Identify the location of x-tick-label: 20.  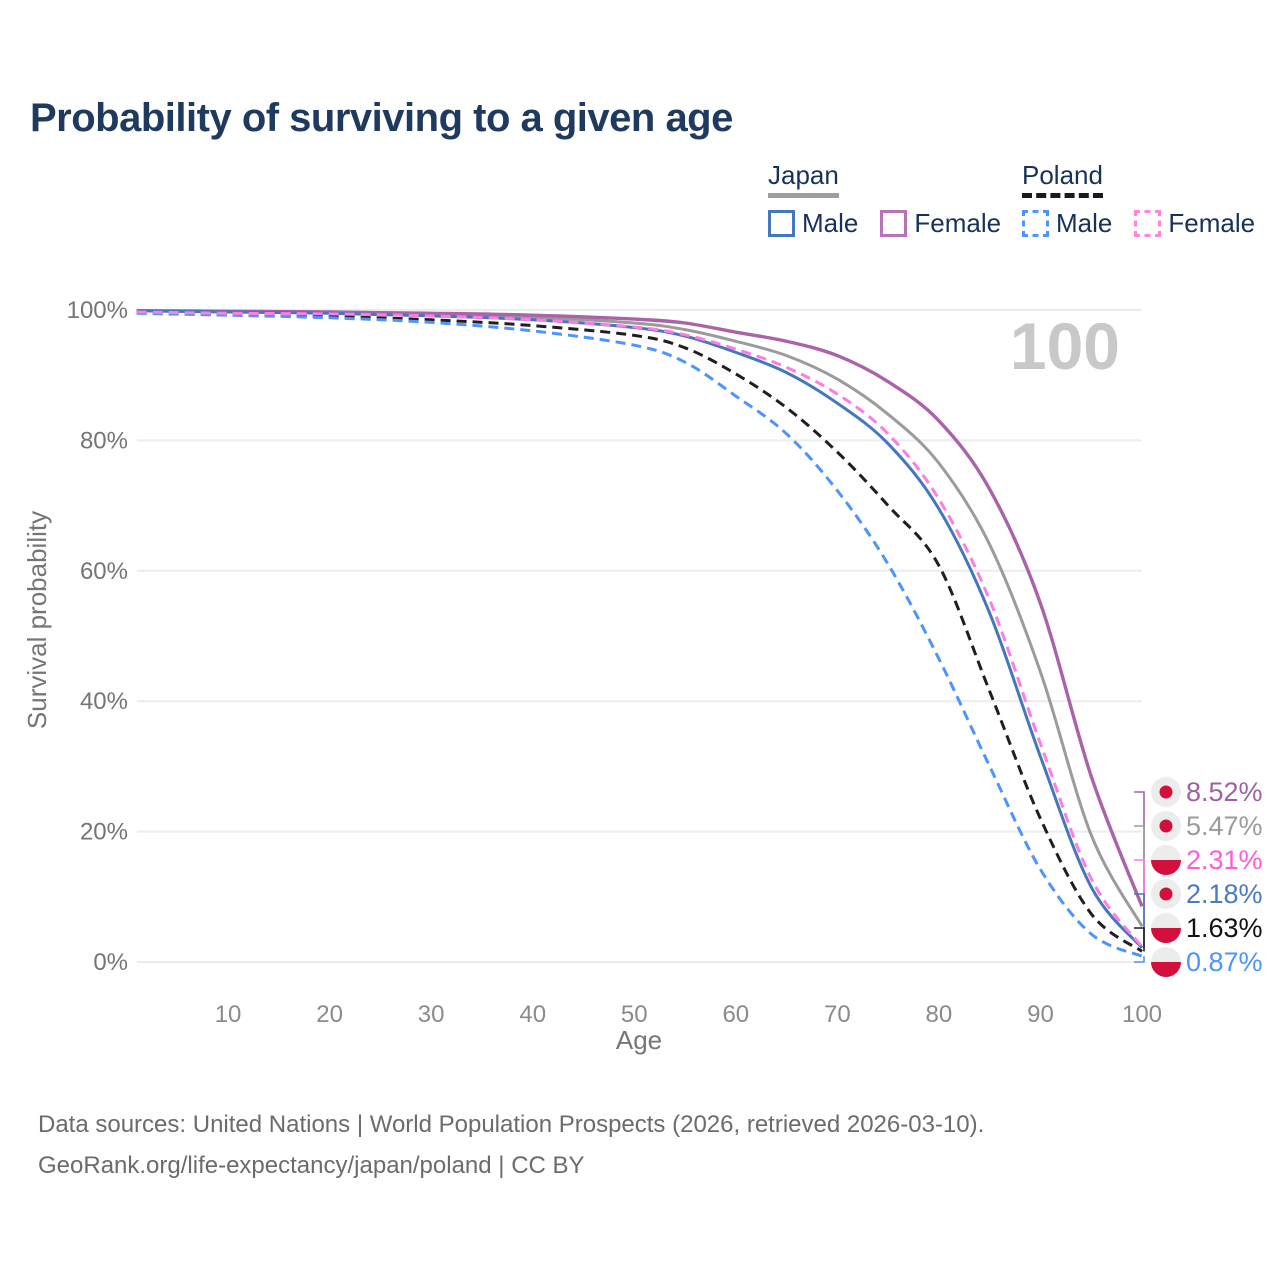
(329, 1014).